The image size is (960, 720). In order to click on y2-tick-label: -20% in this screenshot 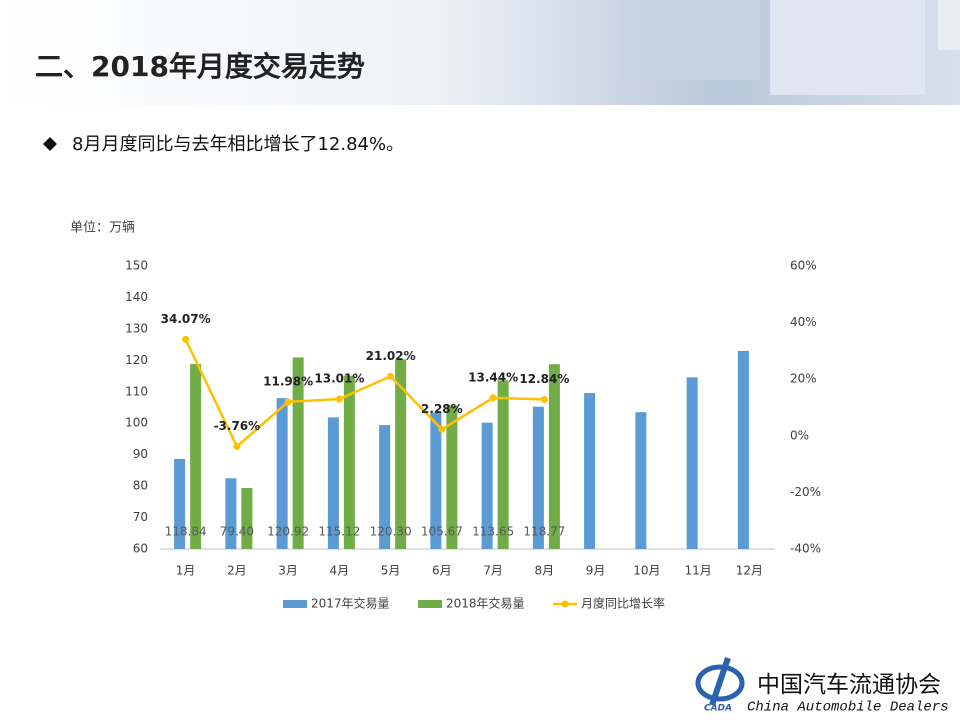, I will do `click(805, 492)`.